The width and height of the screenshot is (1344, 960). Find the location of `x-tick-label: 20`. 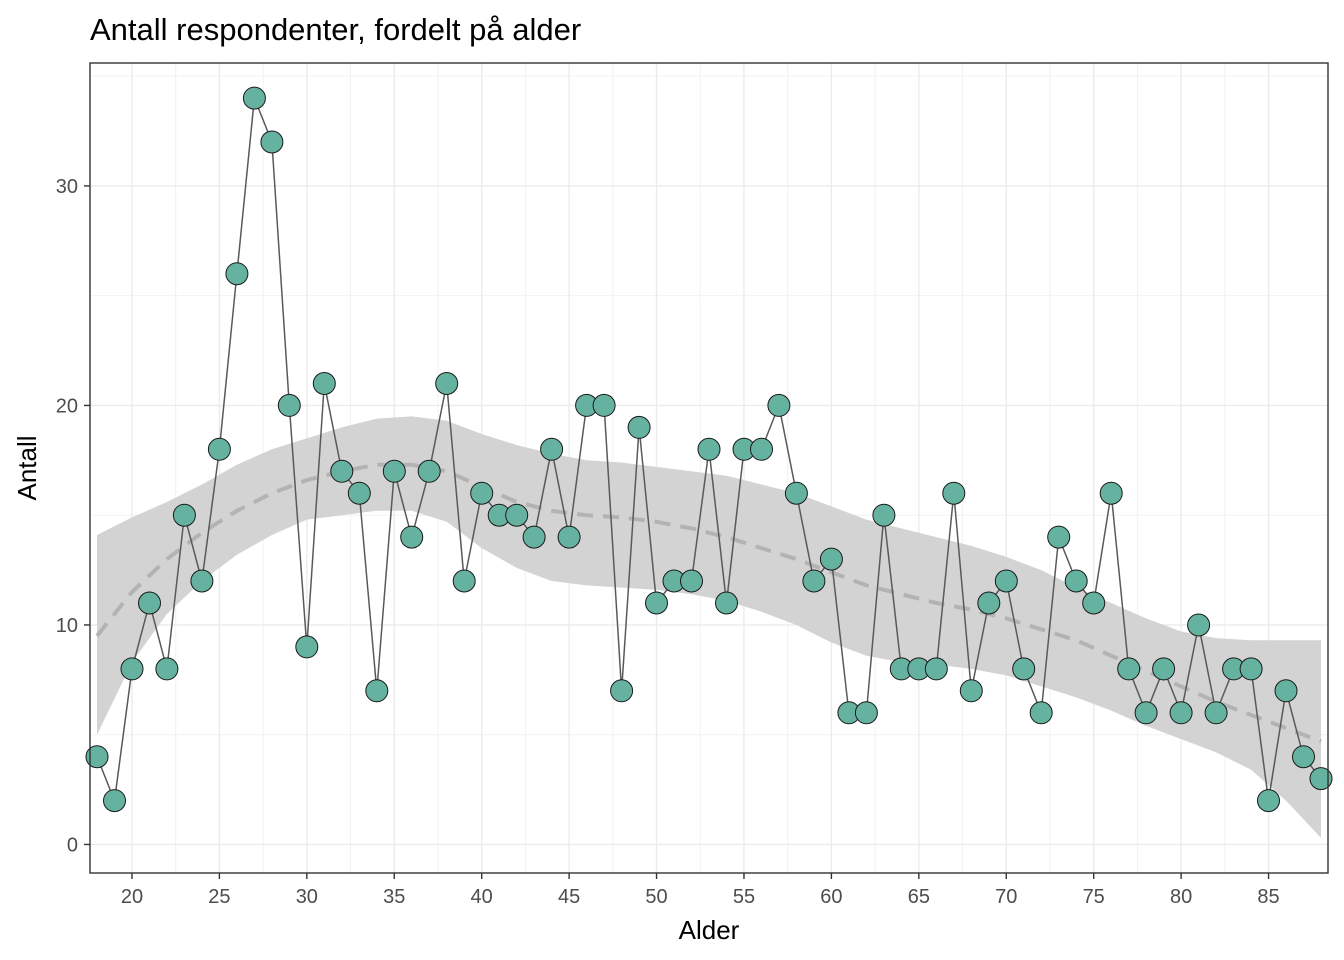

x-tick-label: 20 is located at coordinates (132, 897).